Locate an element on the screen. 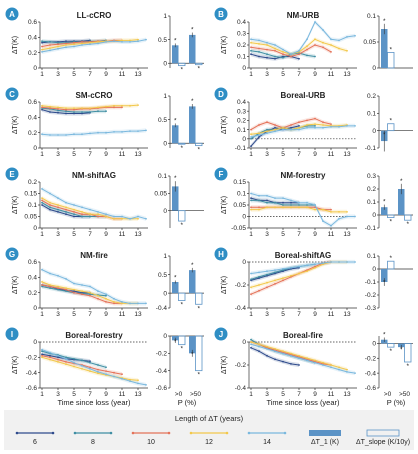 The image size is (418, 454). x-tick-label: 7 is located at coordinates (299, 154).